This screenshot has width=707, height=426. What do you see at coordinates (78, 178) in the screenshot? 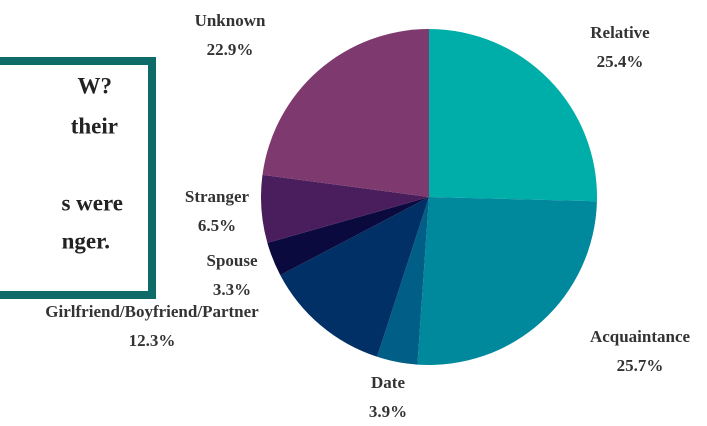
I see `callout-box` at bounding box center [78, 178].